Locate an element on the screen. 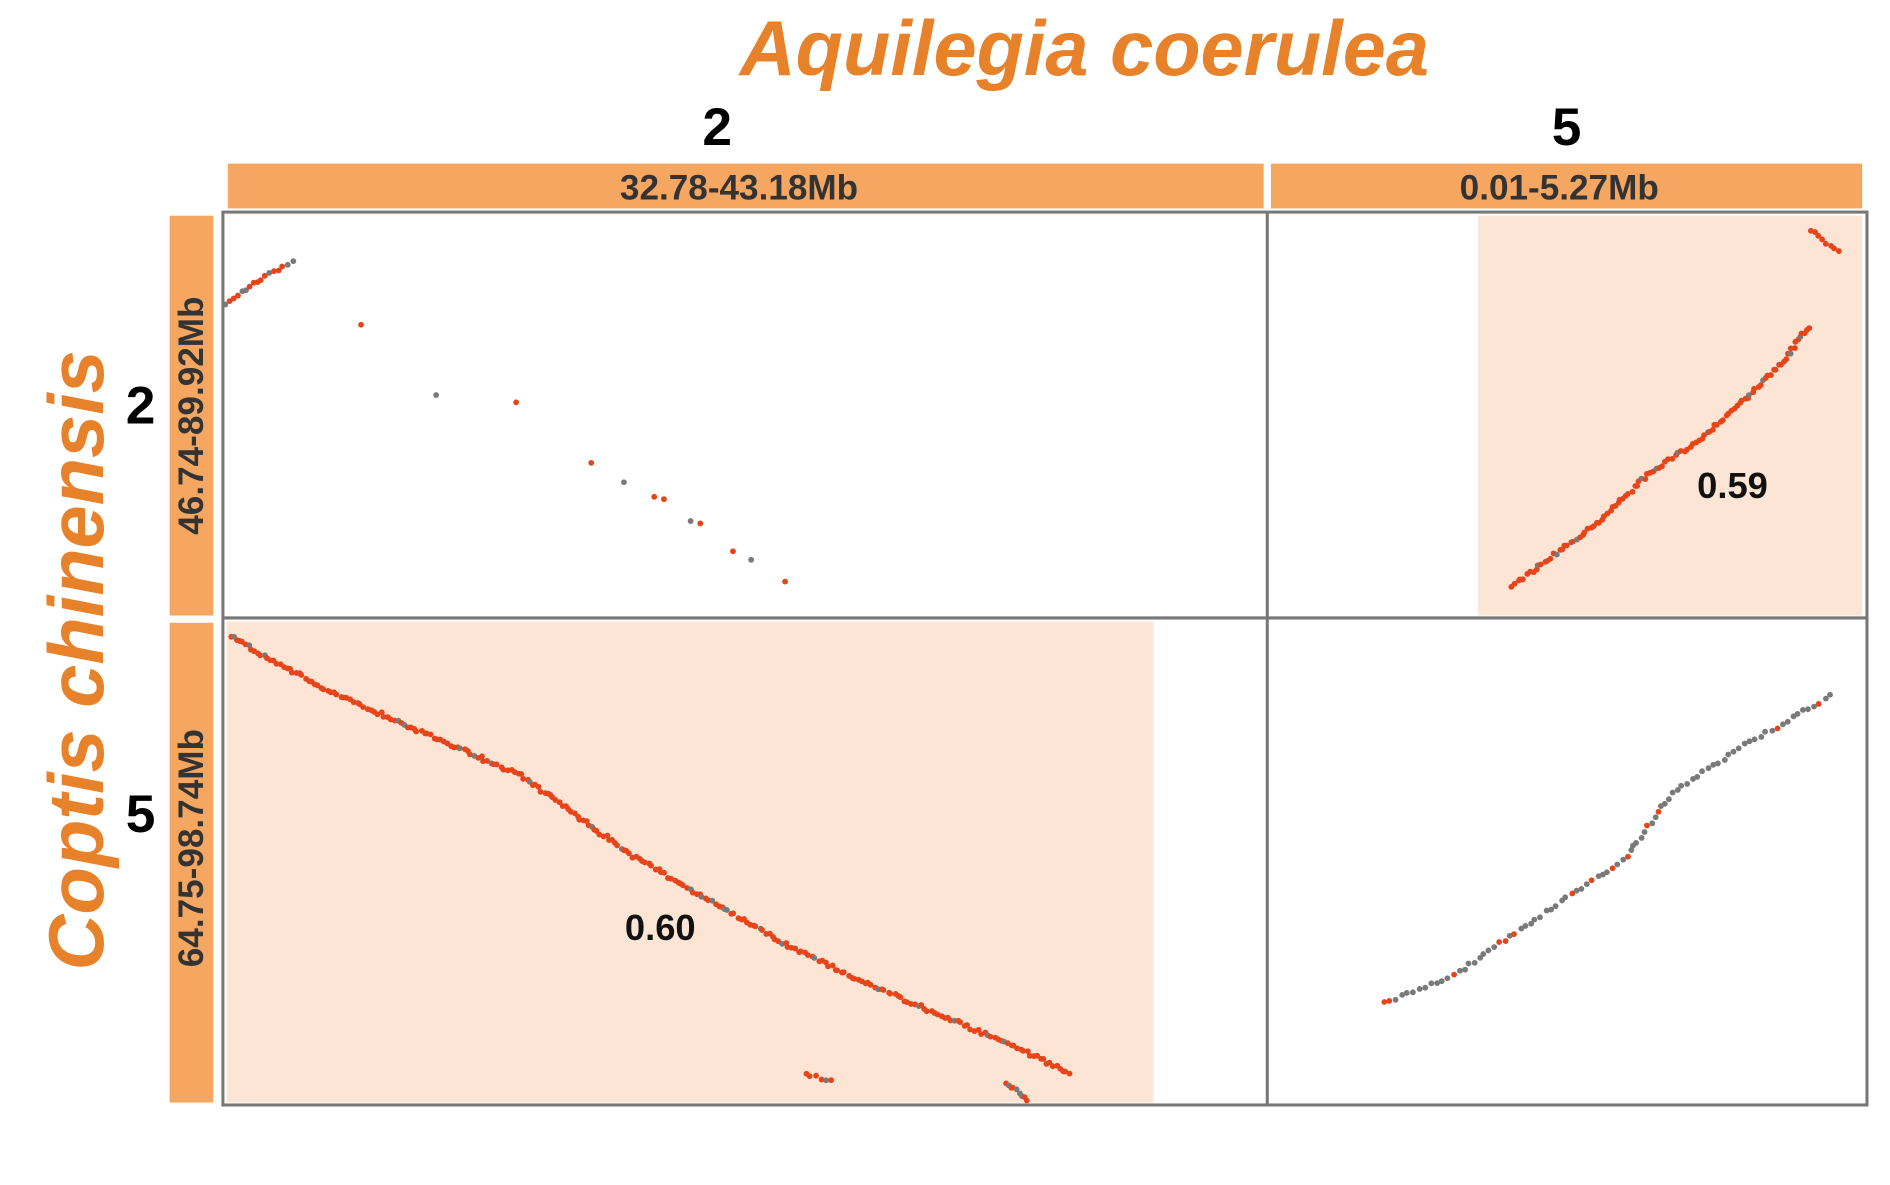  column-range: 0.01-5.27Mb is located at coordinates (1559, 188).